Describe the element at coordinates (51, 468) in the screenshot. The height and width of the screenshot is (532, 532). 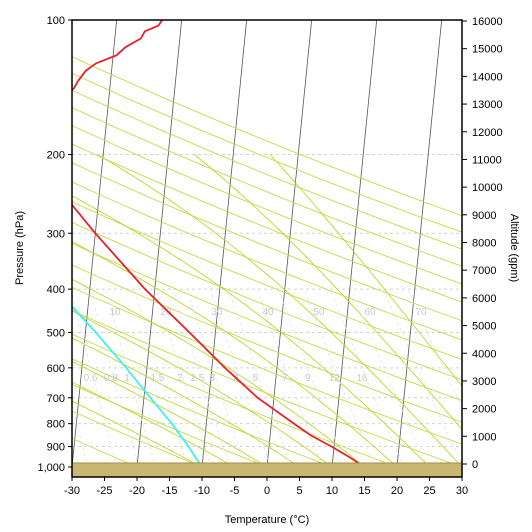
I see `y-tick-label: 1,000` at that location.